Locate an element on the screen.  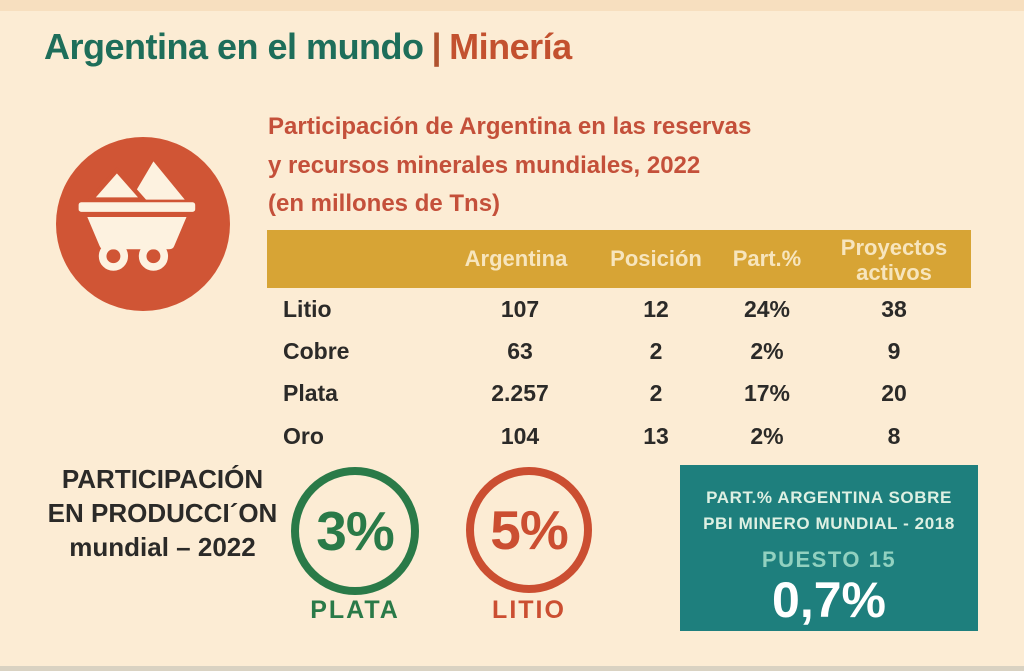
production-share-line3: mundial – 2022 is located at coordinates (162, 547).